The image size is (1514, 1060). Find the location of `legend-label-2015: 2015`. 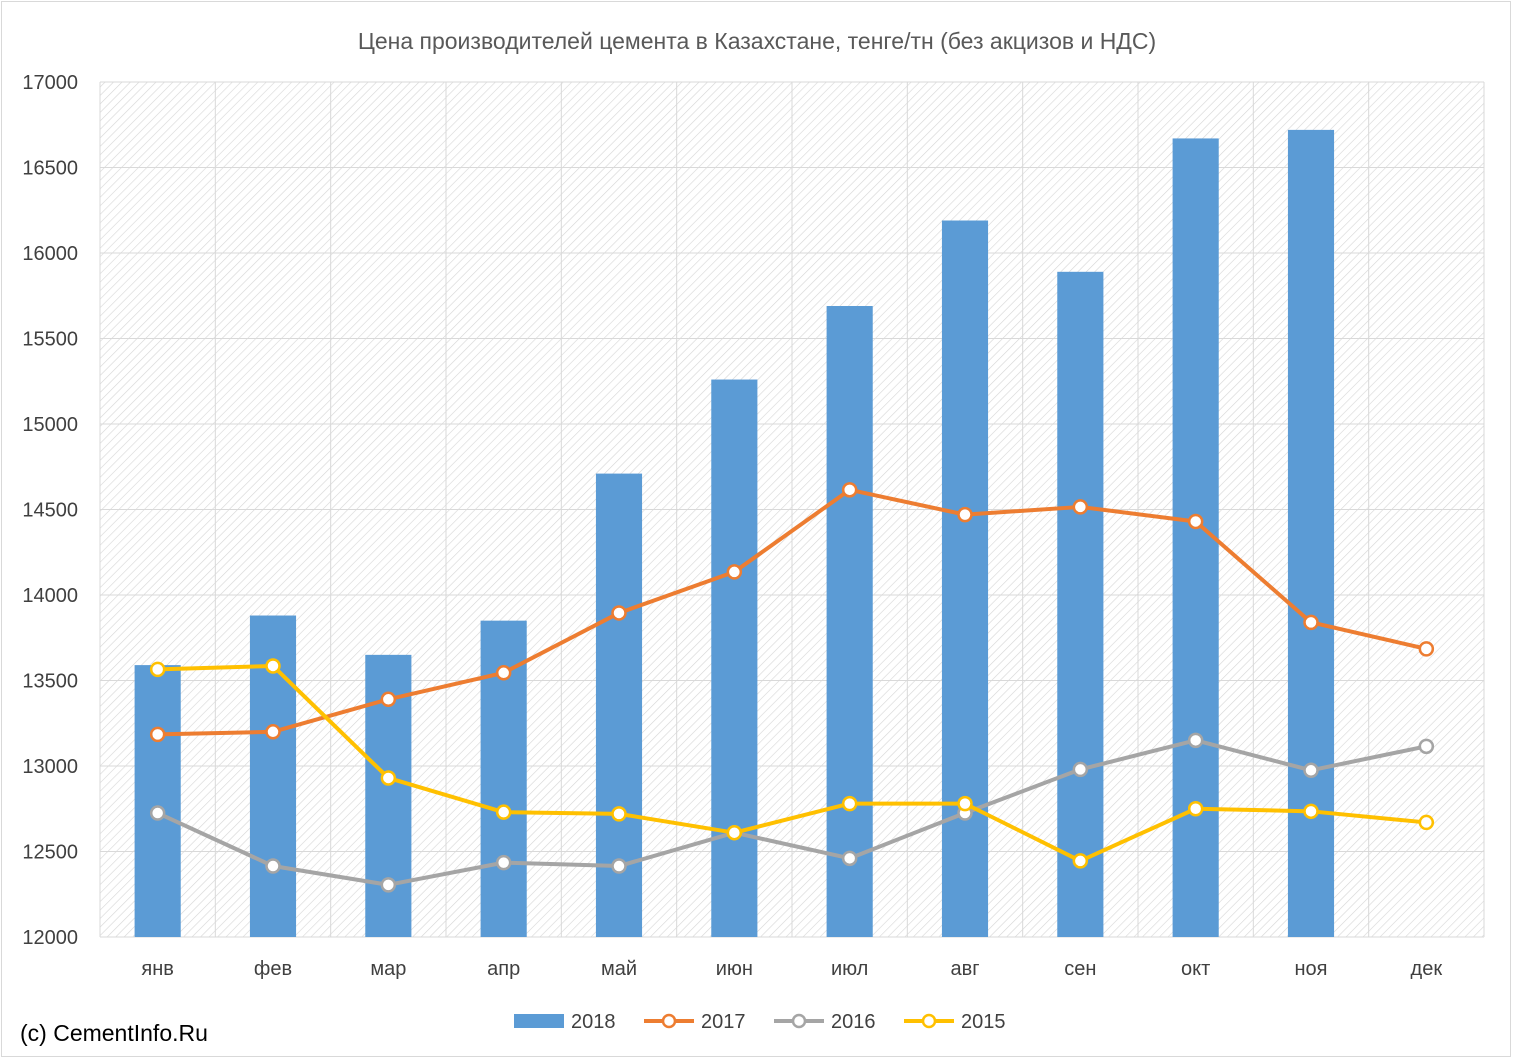

legend-label-2015: 2015 is located at coordinates (983, 1022).